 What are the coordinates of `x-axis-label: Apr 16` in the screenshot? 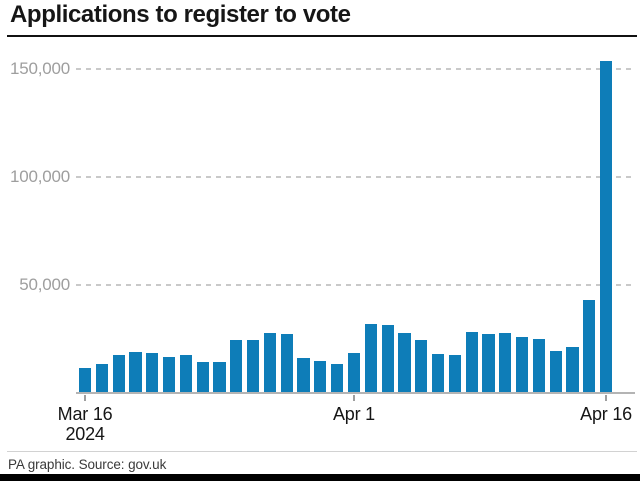 It's located at (606, 414).